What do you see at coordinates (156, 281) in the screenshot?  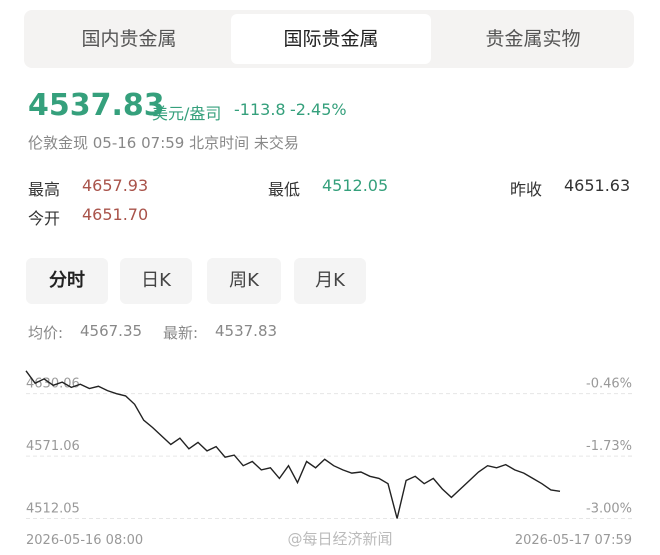 I see `period-button: 日K` at bounding box center [156, 281].